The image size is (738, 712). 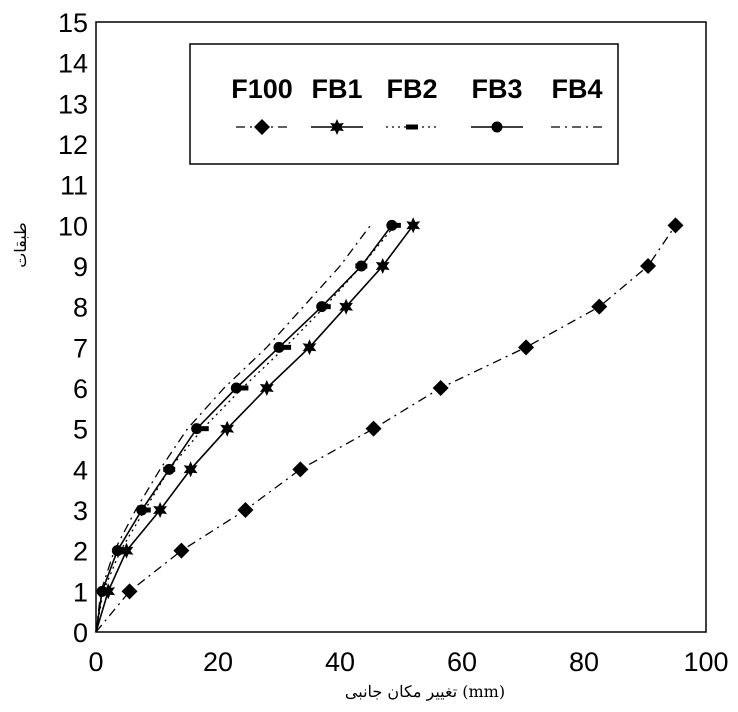 I want to click on y-tick-label: 2, so click(x=80, y=552).